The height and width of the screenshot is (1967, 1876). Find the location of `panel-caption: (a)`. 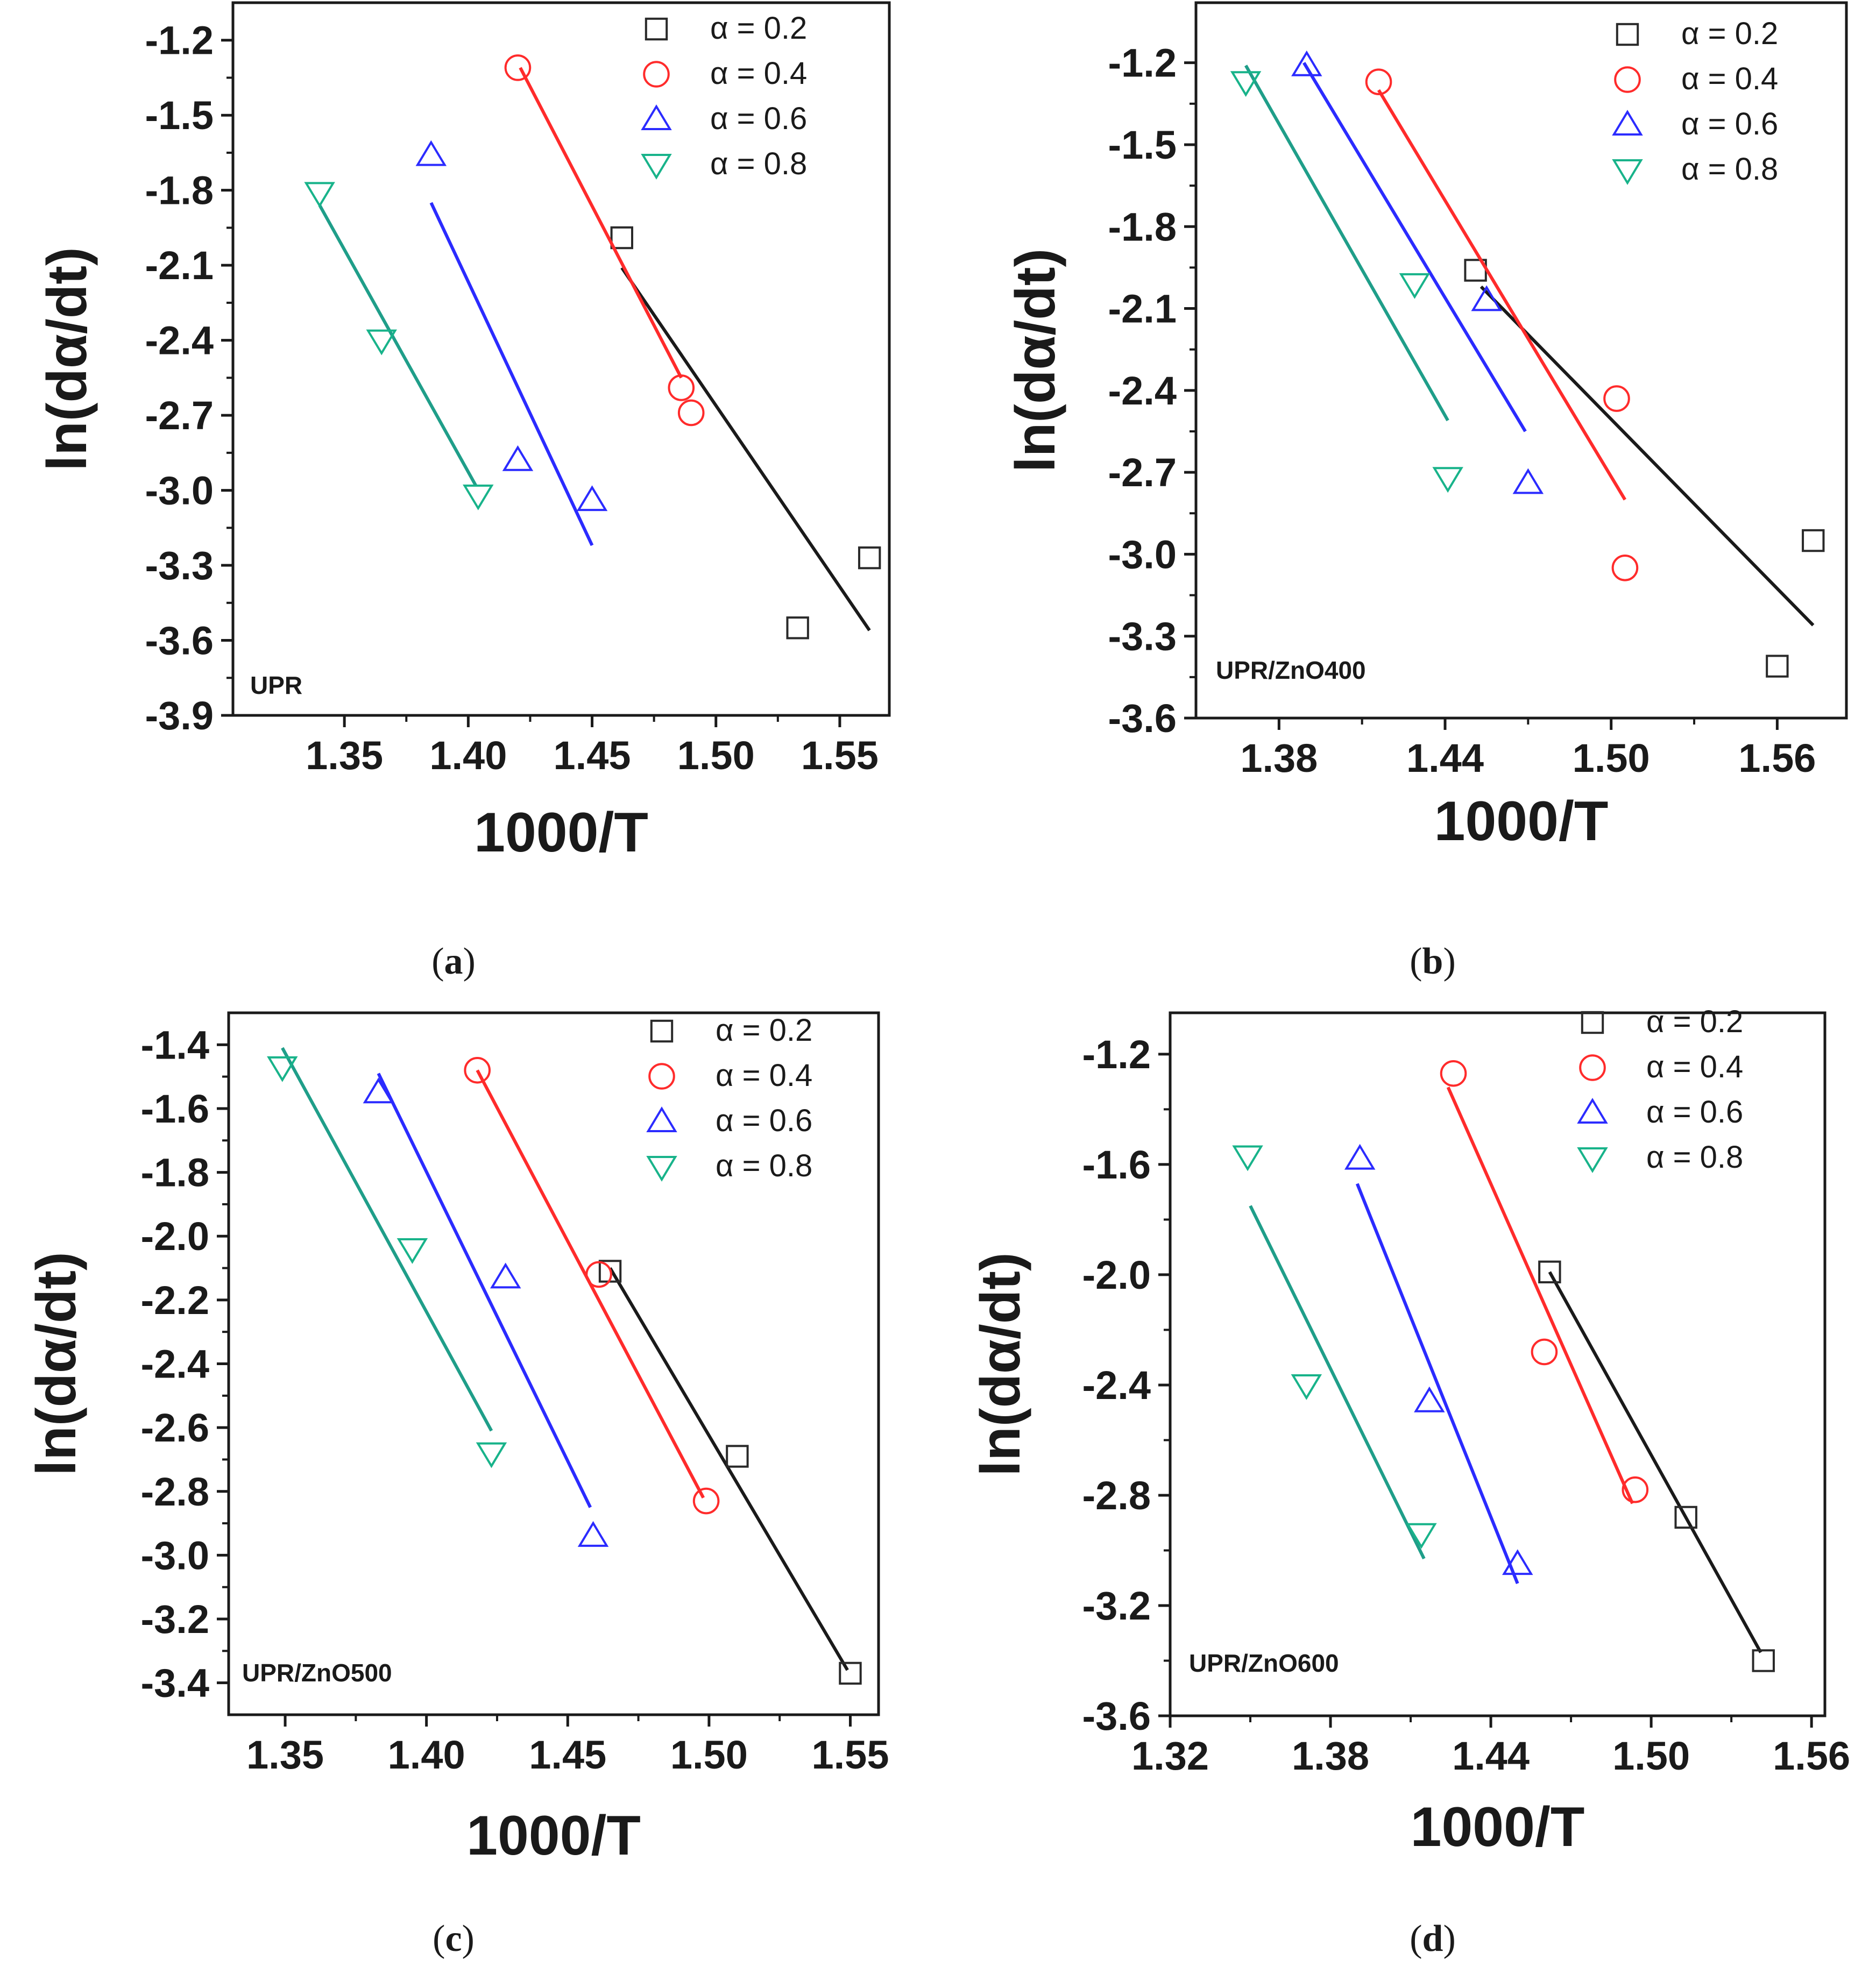

panel-caption: (a) is located at coordinates (453, 962).